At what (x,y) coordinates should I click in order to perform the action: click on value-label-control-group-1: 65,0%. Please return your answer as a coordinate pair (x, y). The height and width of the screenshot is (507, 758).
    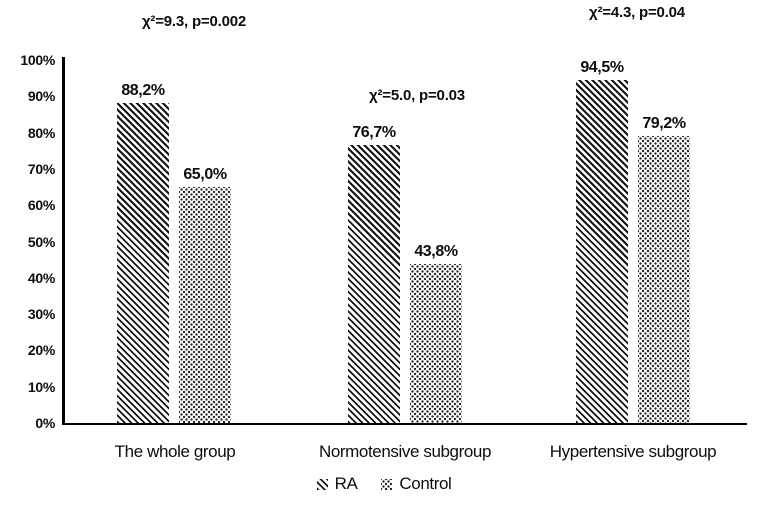
    Looking at the image, I should click on (205, 174).